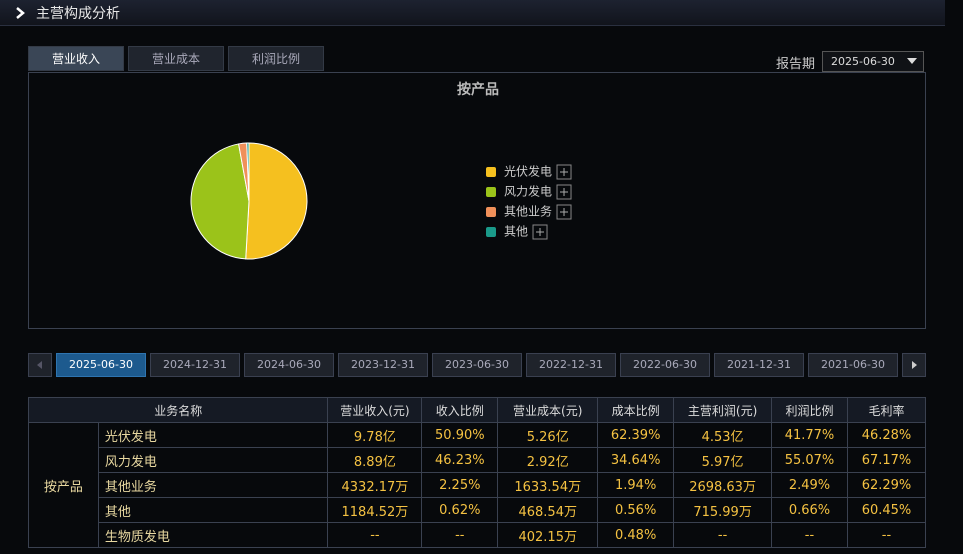  Describe the element at coordinates (528, 191) in the screenshot. I see `legend-label: 风力发电` at that location.